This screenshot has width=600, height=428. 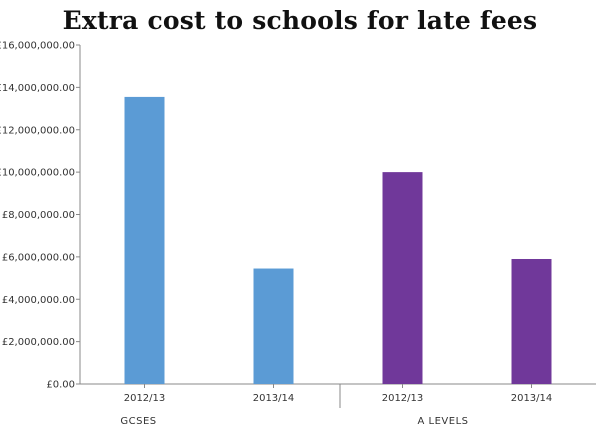 What do you see at coordinates (300, 20) in the screenshot?
I see `chart-title: Extra cost to schools for late fees` at bounding box center [300, 20].